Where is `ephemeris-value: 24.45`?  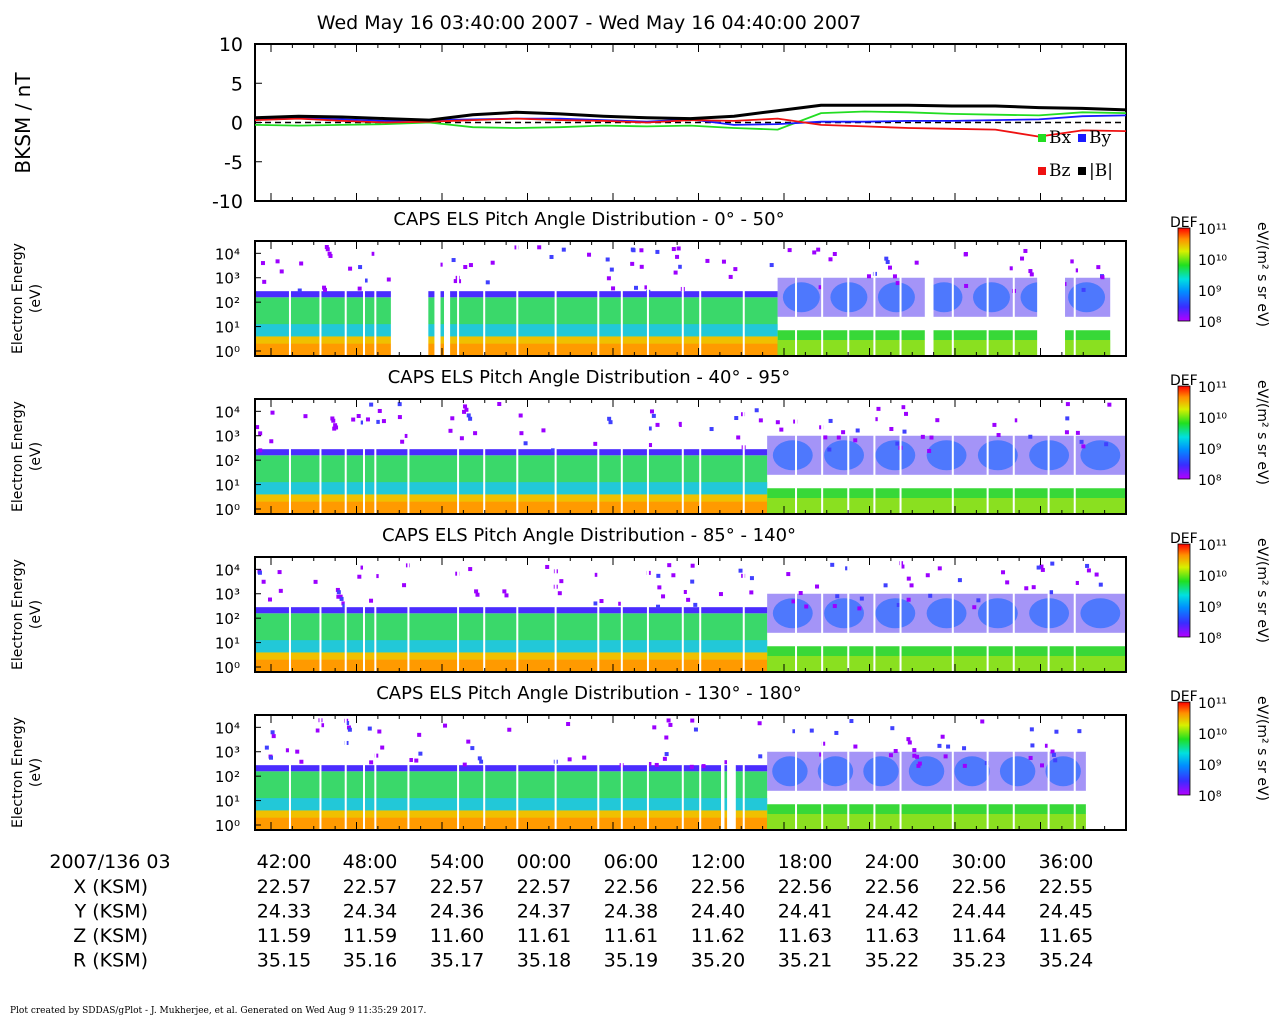 ephemeris-value: 24.45 is located at coordinates (1066, 912).